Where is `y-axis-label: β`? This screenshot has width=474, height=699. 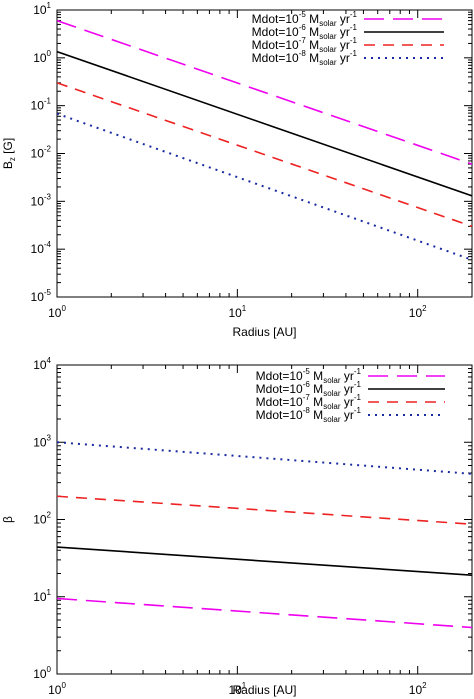 y-axis-label: β is located at coordinates (8, 519).